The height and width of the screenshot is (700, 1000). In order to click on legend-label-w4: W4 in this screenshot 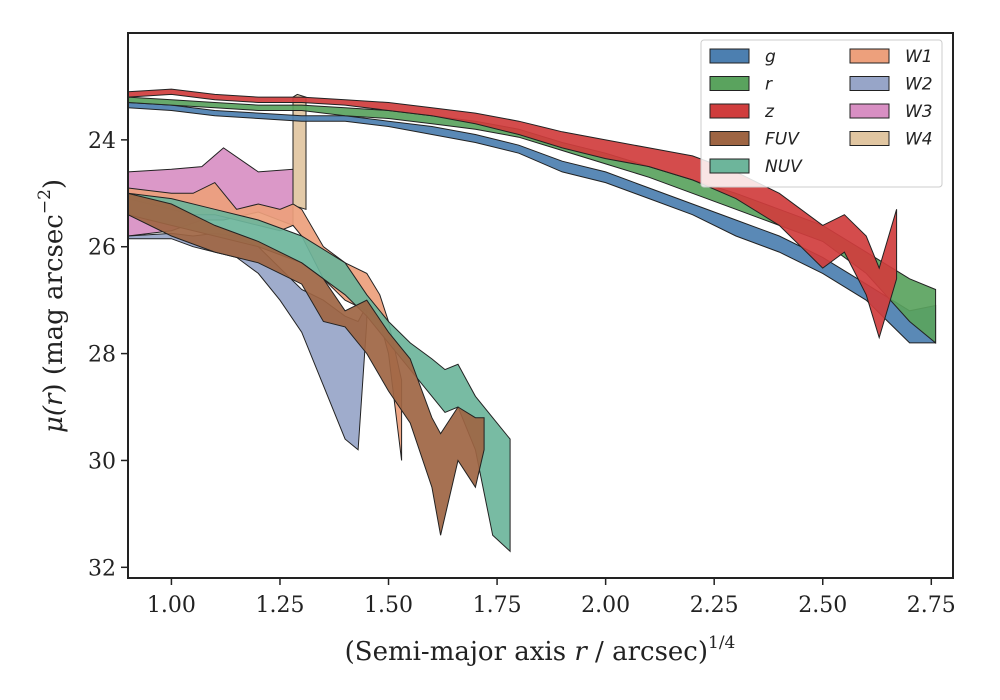, I will do `click(919, 140)`.